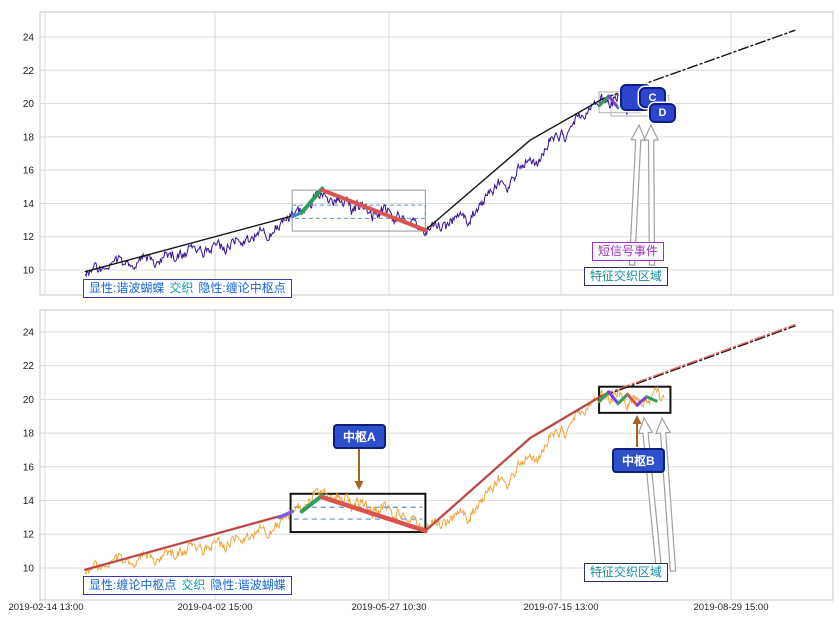  Describe the element at coordinates (662, 113) in the screenshot. I see `signal-button-d: D` at that location.